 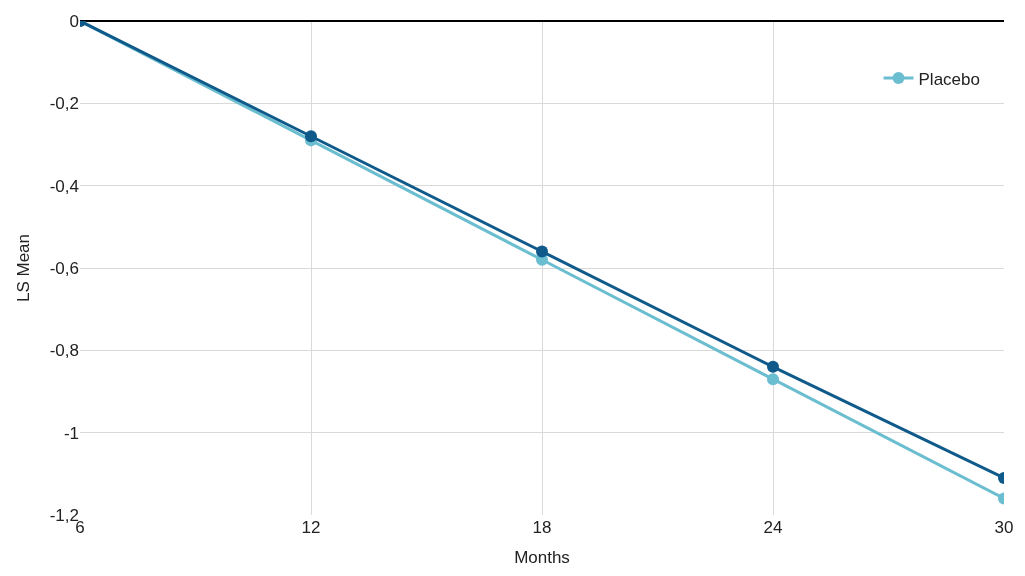 I want to click on legend-label: Placebo, so click(x=949, y=79).